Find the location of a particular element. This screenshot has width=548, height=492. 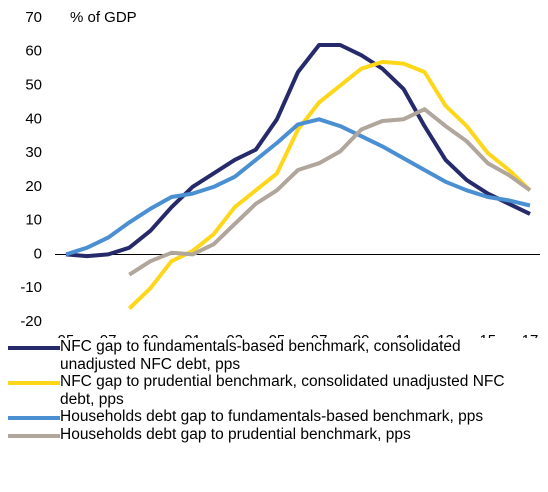

y-tick-label: 10 is located at coordinates (33, 220).